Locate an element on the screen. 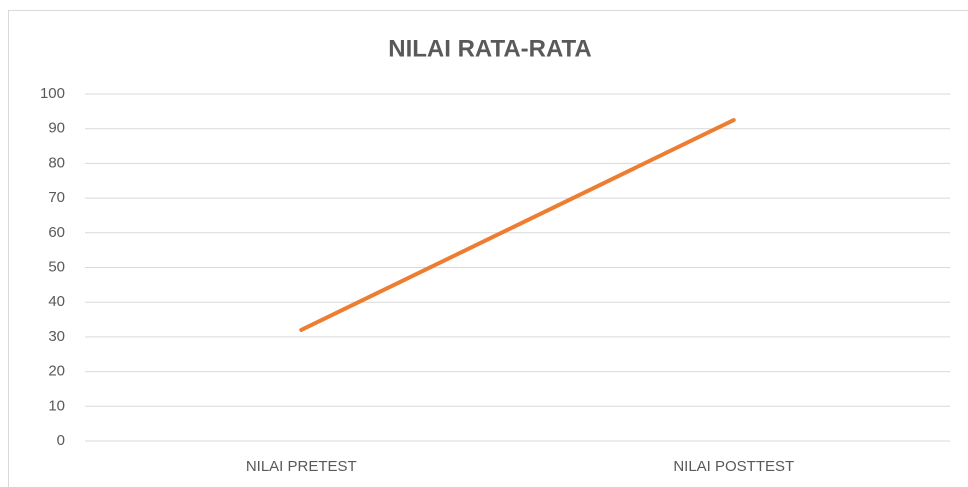  y-tick-label: 50 is located at coordinates (56, 266).